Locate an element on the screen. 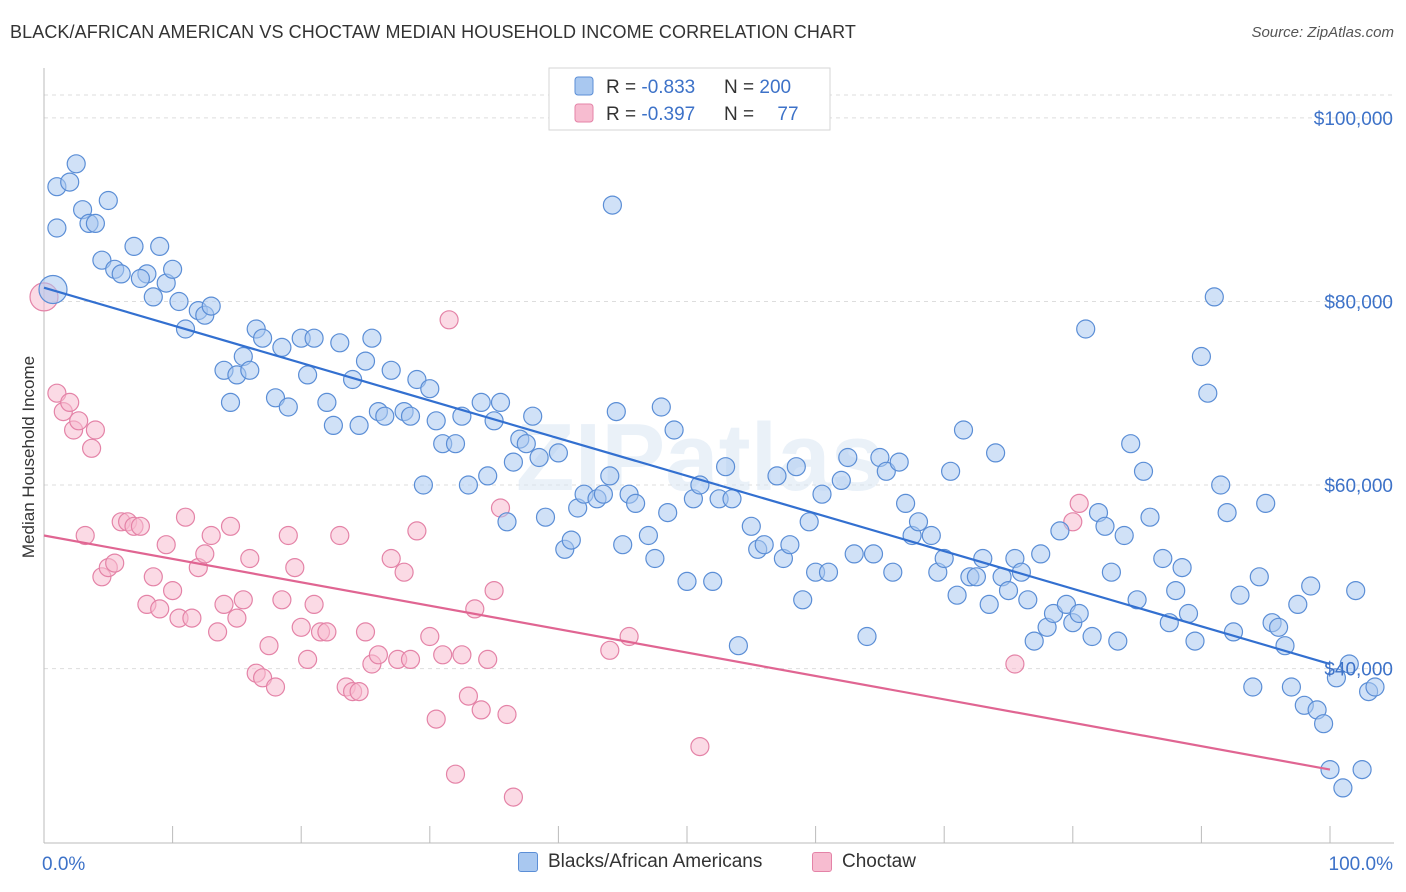  legend-bottom-label-blacks: Blacks/African Americans is located at coordinates (655, 861).